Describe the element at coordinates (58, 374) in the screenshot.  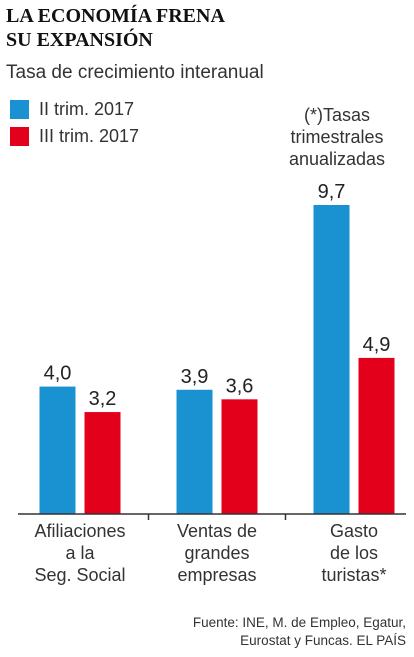
I see `value-label-q2-0: 4,0` at that location.